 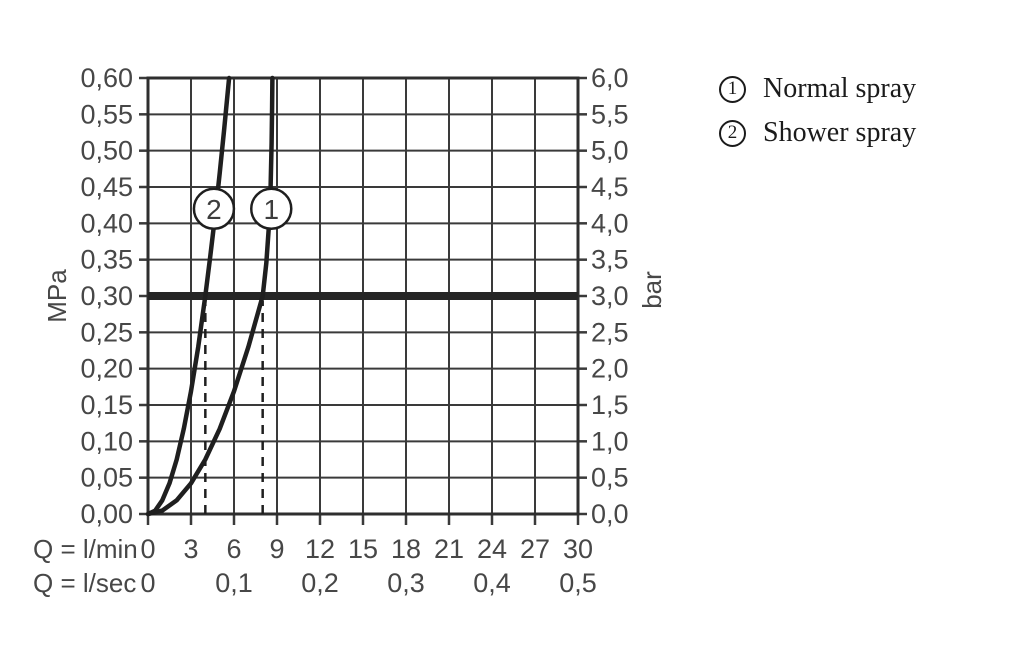 I want to click on svg-text: 18, so click(x=406, y=549).